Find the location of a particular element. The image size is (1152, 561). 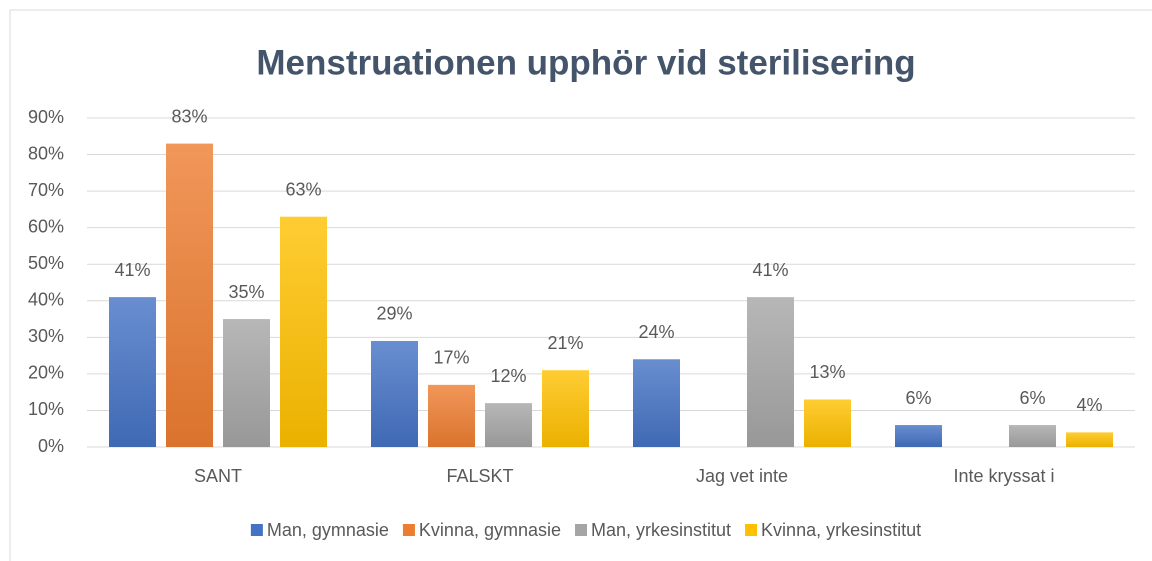

y-tick-label: 0% is located at coordinates (51, 446).